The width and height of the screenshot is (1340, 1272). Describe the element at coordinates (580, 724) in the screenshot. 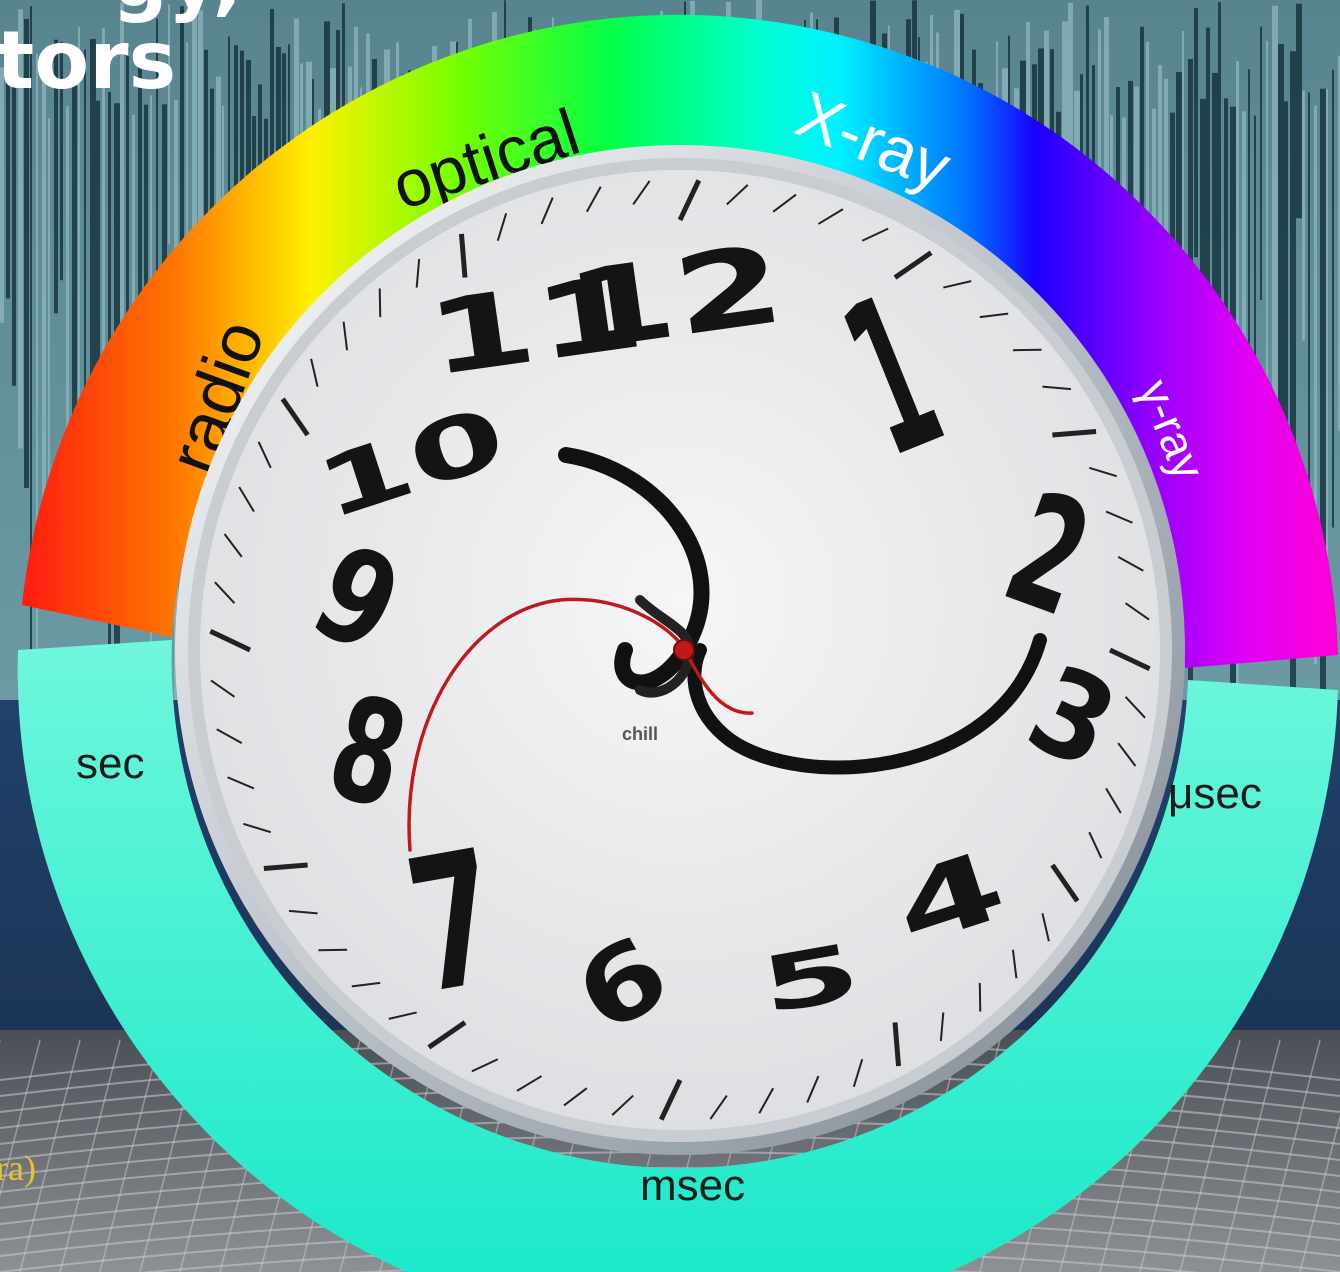

I see `second-hand` at that location.